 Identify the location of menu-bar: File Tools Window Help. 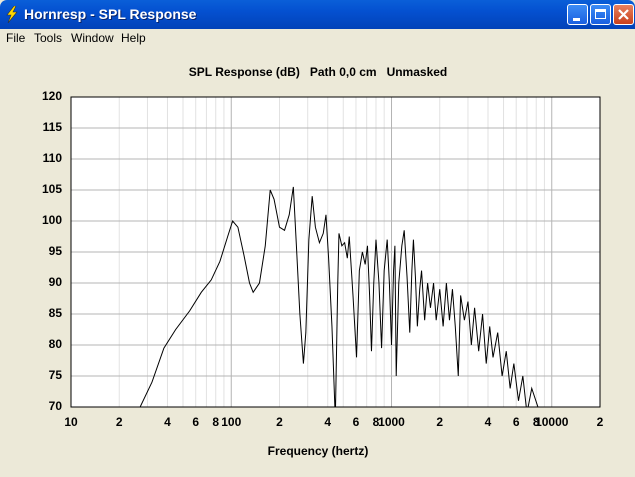
(317, 38).